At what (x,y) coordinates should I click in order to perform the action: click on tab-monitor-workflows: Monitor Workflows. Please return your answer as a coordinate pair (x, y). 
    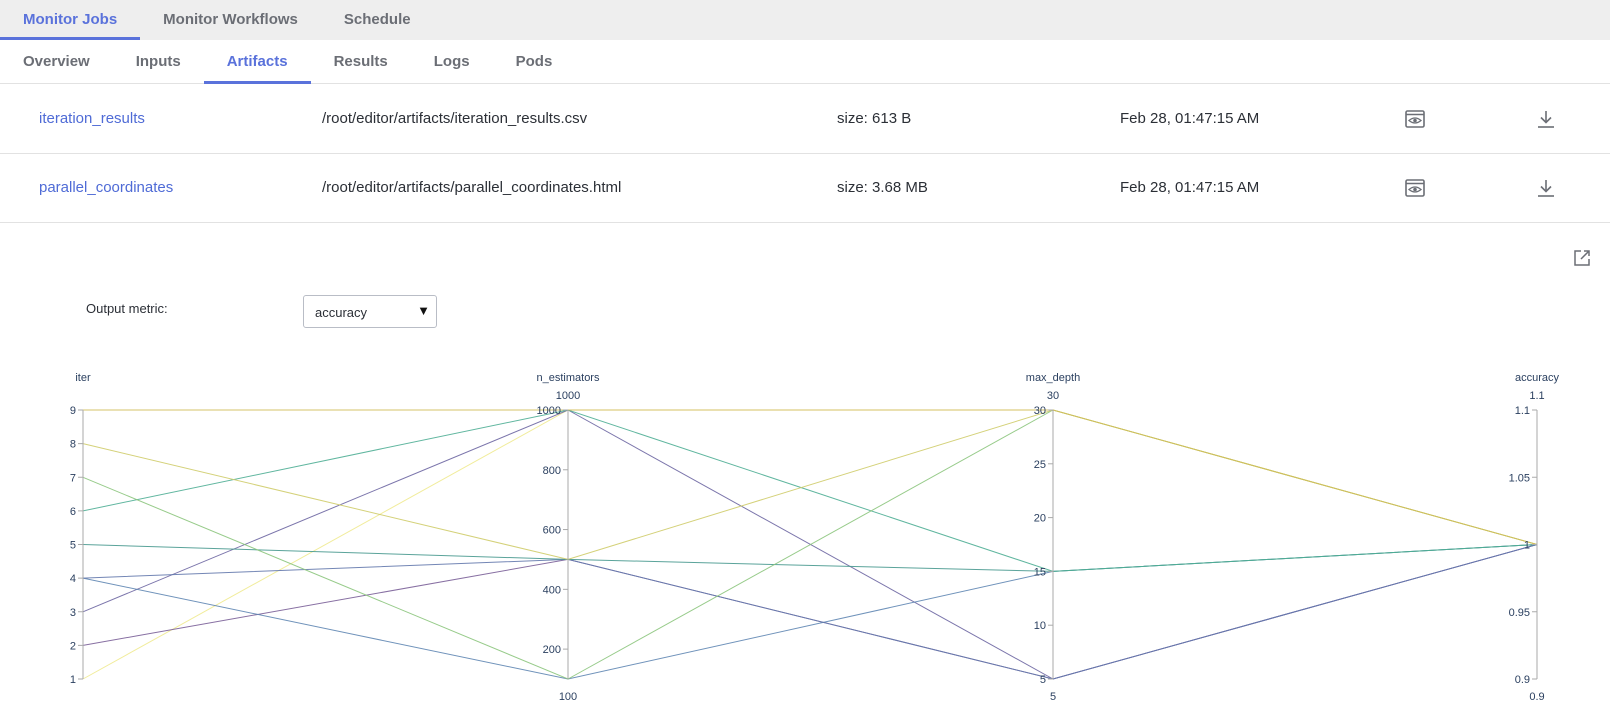
    Looking at the image, I should click on (230, 19).